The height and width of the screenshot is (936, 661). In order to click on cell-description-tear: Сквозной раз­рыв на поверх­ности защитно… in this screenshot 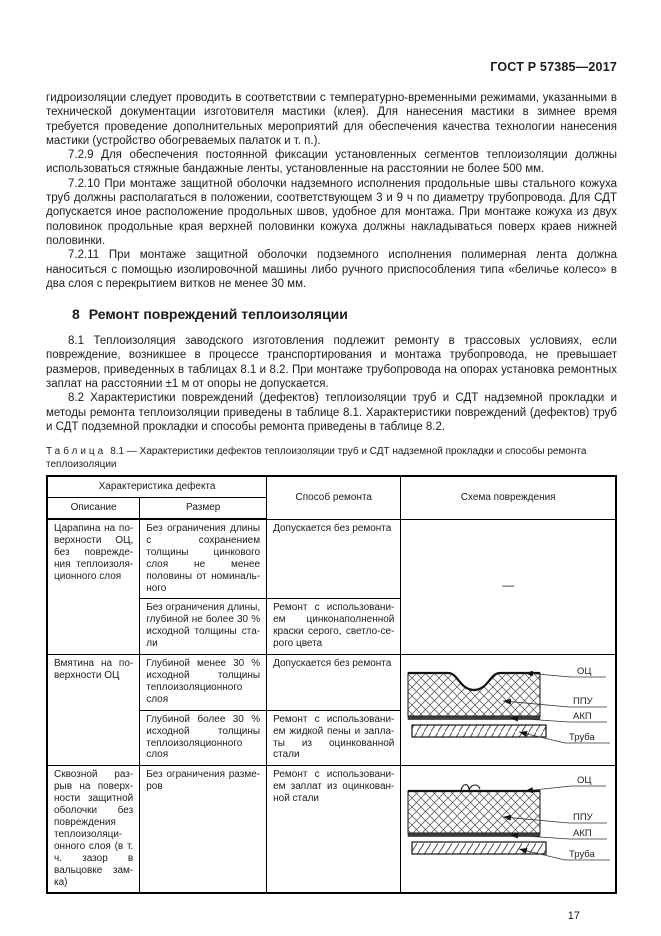, I will do `click(93, 829)`.